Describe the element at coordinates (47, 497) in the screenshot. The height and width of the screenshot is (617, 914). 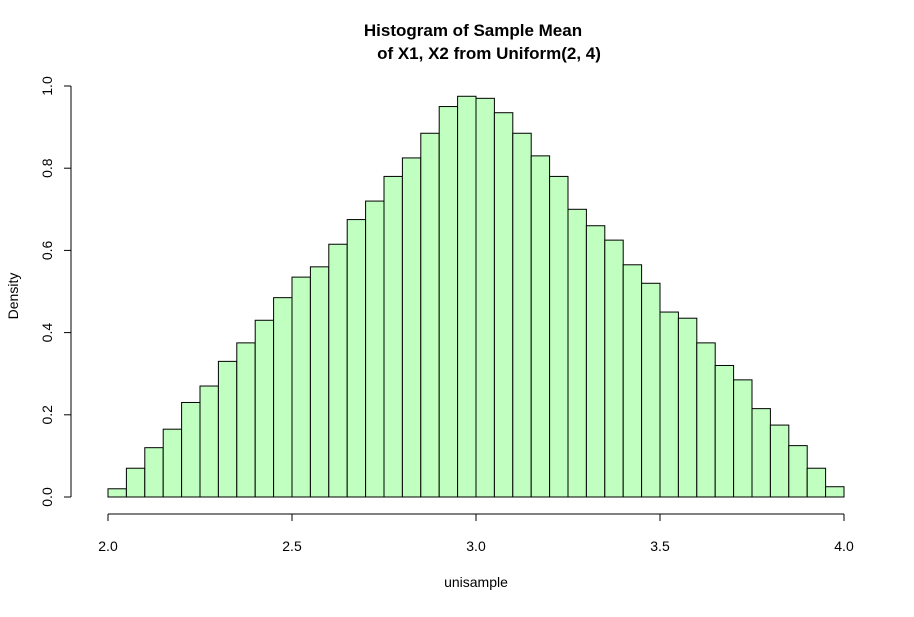
I see `y-tick-label: 0.0` at that location.